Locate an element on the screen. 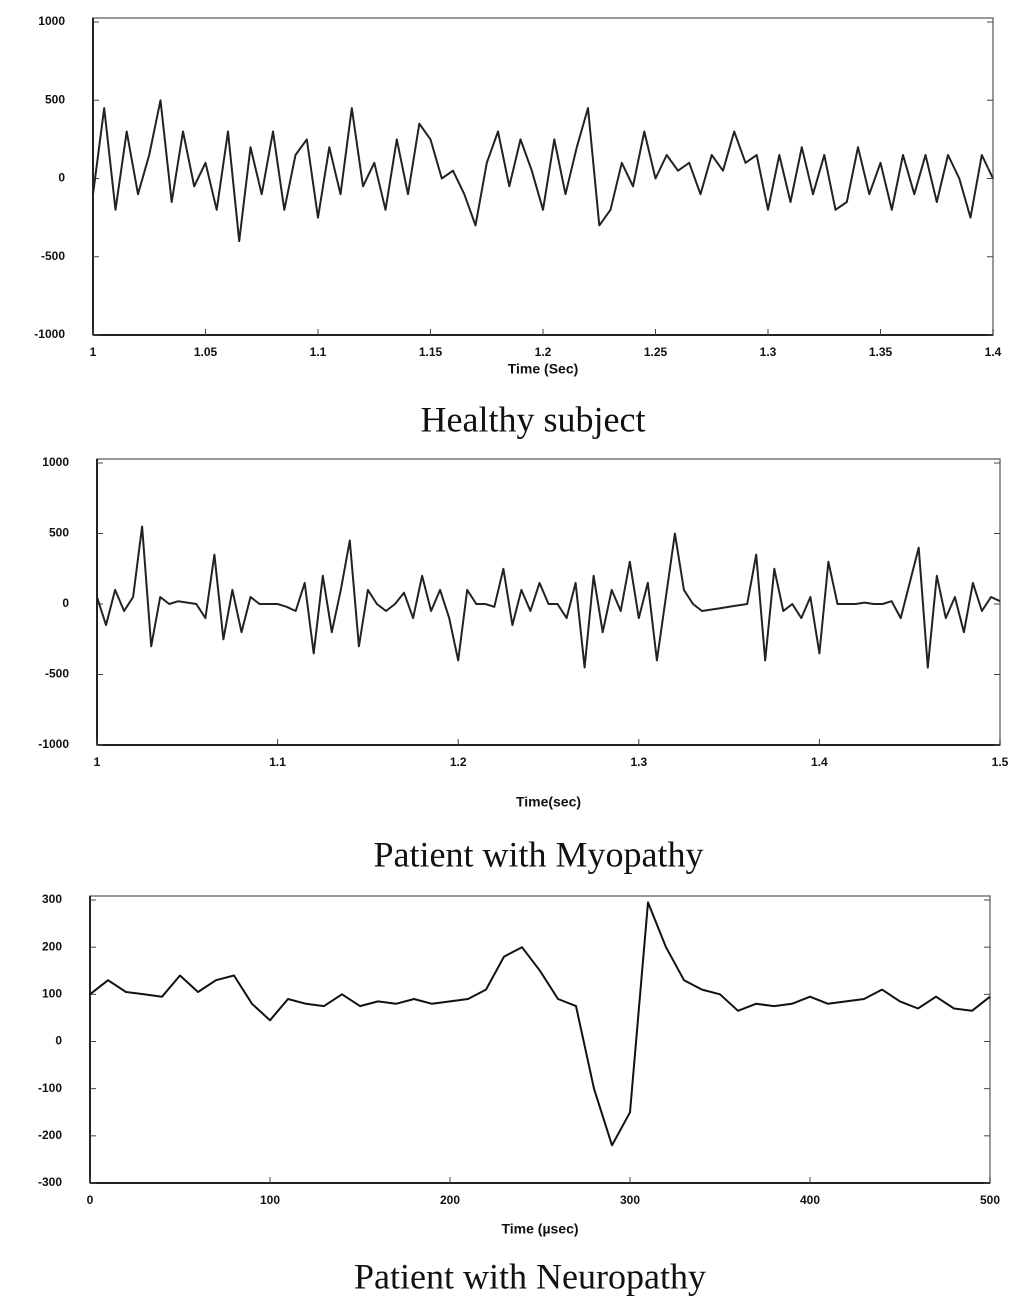 This screenshot has width=1024, height=1316. x-tick-label: 400 is located at coordinates (810, 1200).